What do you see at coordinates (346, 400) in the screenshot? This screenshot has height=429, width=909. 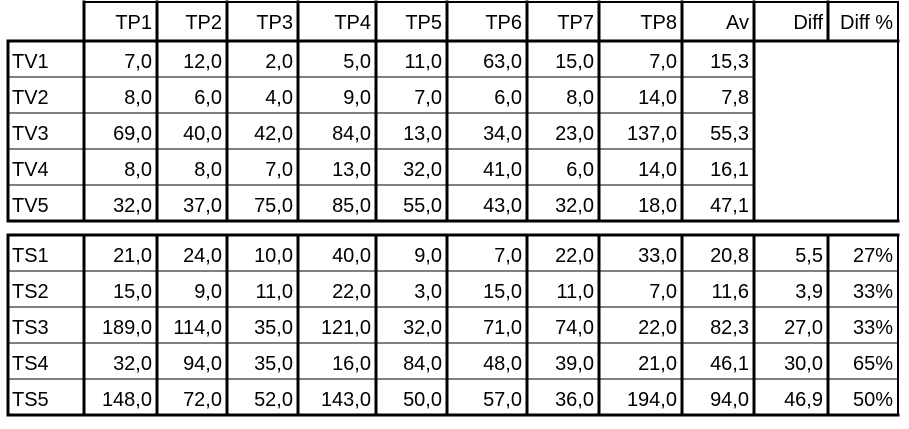 I see `table-cell: 143,0` at bounding box center [346, 400].